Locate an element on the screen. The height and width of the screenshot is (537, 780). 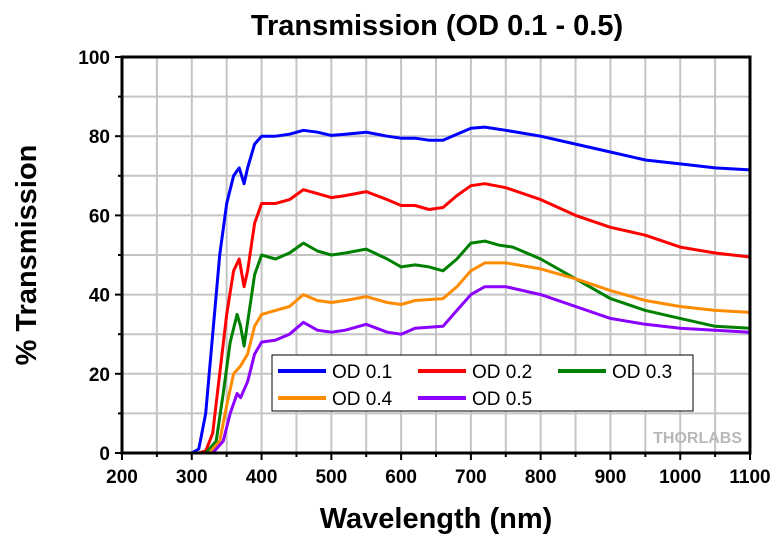
x-tick-label: 1100 is located at coordinates (749, 477).